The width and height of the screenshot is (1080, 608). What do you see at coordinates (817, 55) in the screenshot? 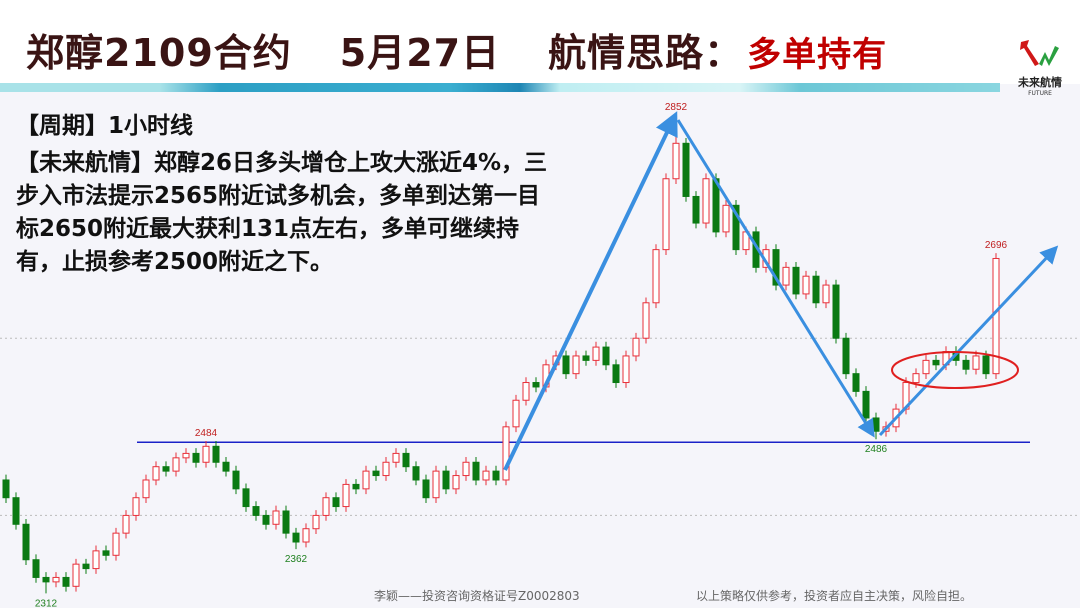
I see `title-view: 多单持有` at bounding box center [817, 55].